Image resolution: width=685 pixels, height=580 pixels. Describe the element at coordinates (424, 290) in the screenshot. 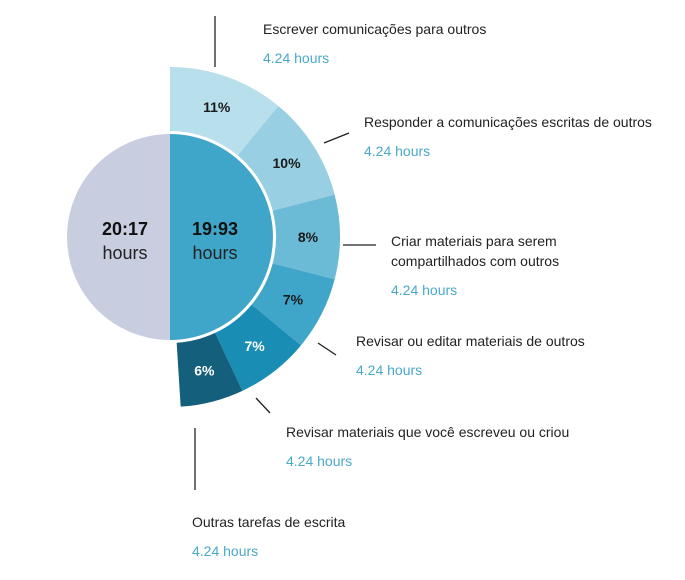

I see `segment-hours-3: 4.24 hours` at that location.